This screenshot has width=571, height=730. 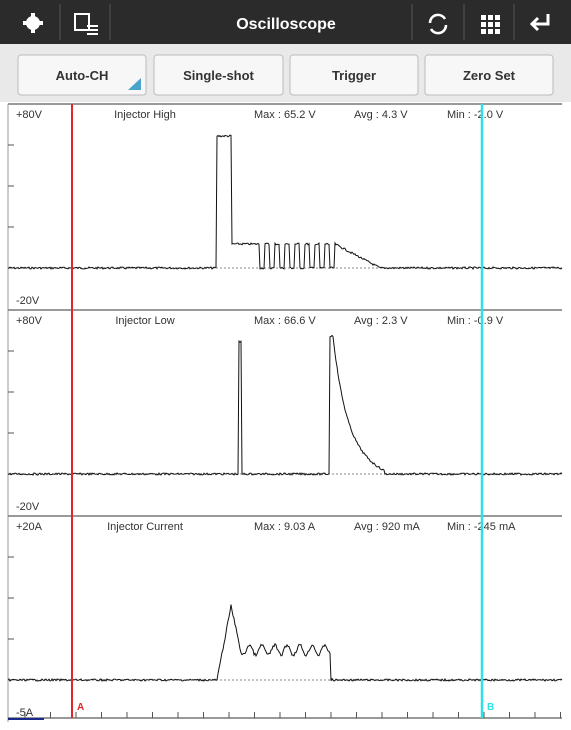 I want to click on button-label: Auto-CH, so click(x=82, y=75).